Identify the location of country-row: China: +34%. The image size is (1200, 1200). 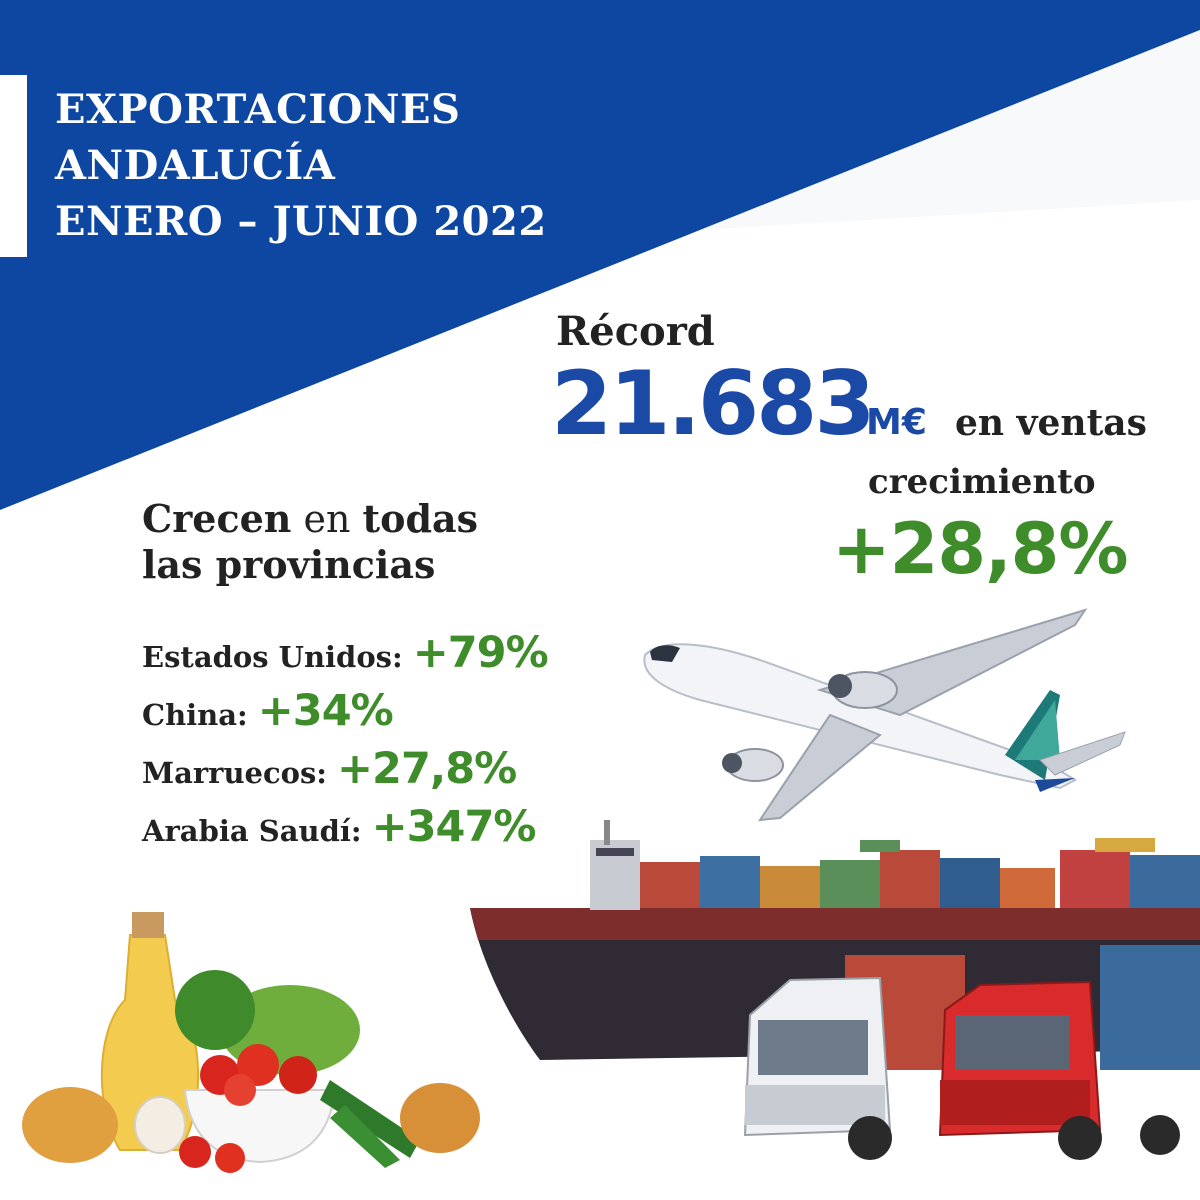
(345, 715).